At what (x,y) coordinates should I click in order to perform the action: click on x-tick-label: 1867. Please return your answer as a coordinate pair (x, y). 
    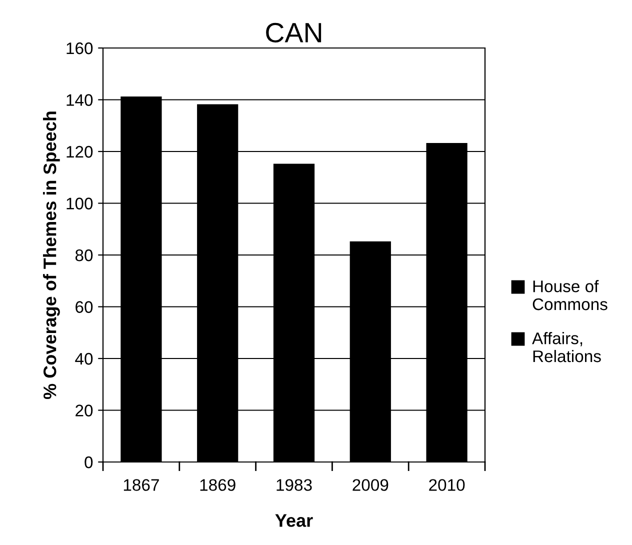
    Looking at the image, I should click on (141, 485).